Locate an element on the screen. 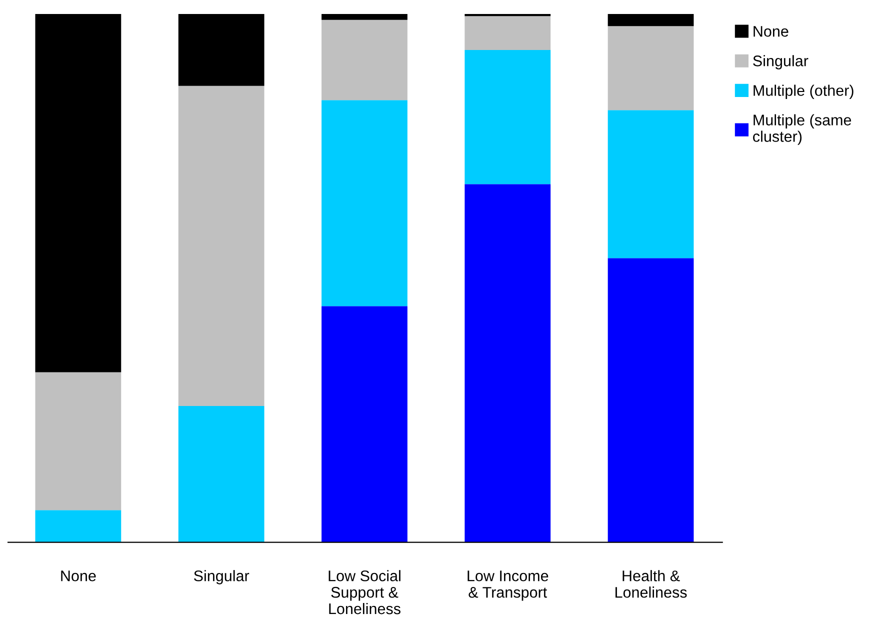  legend-label: Multiple (other) is located at coordinates (804, 91).